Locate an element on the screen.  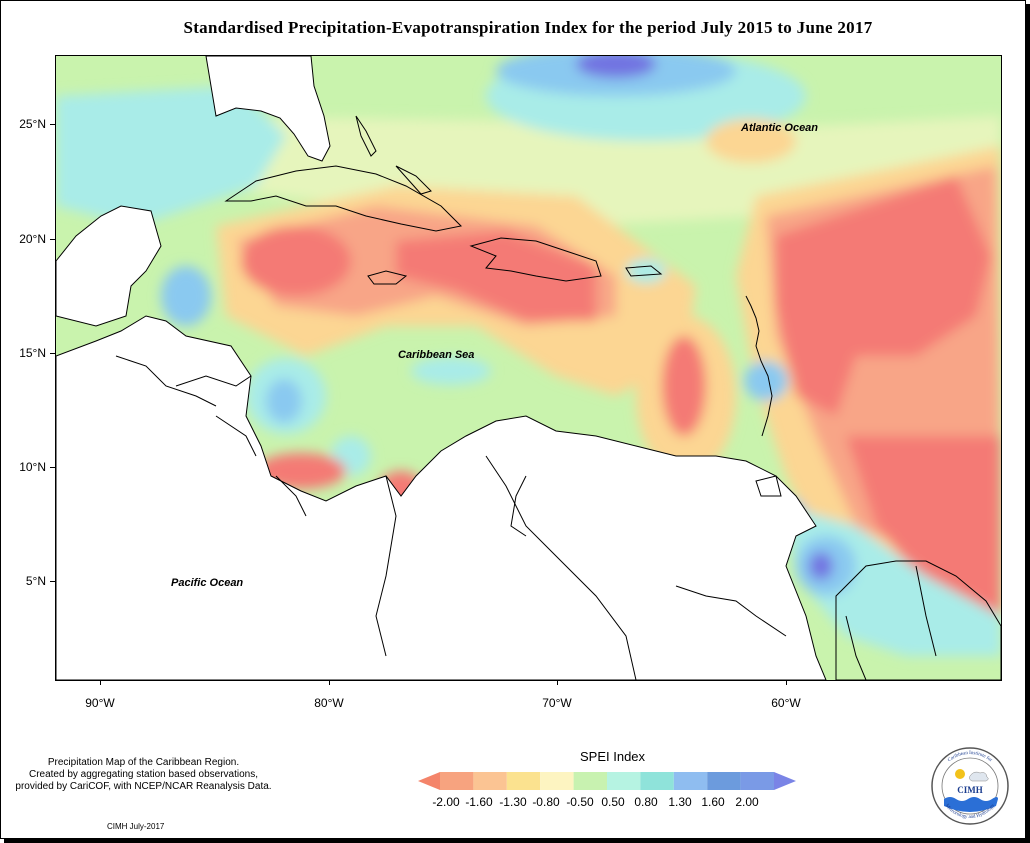
border-maracaibo is located at coordinates (518, 506).